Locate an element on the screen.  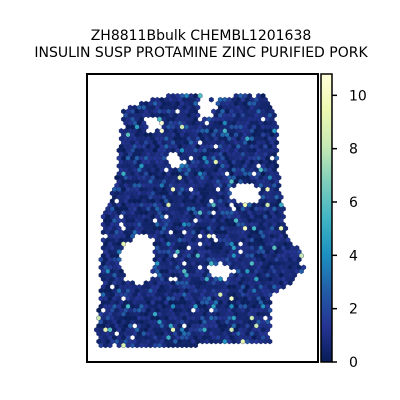
colorbar-tick-label: 4 is located at coordinates (353, 256).